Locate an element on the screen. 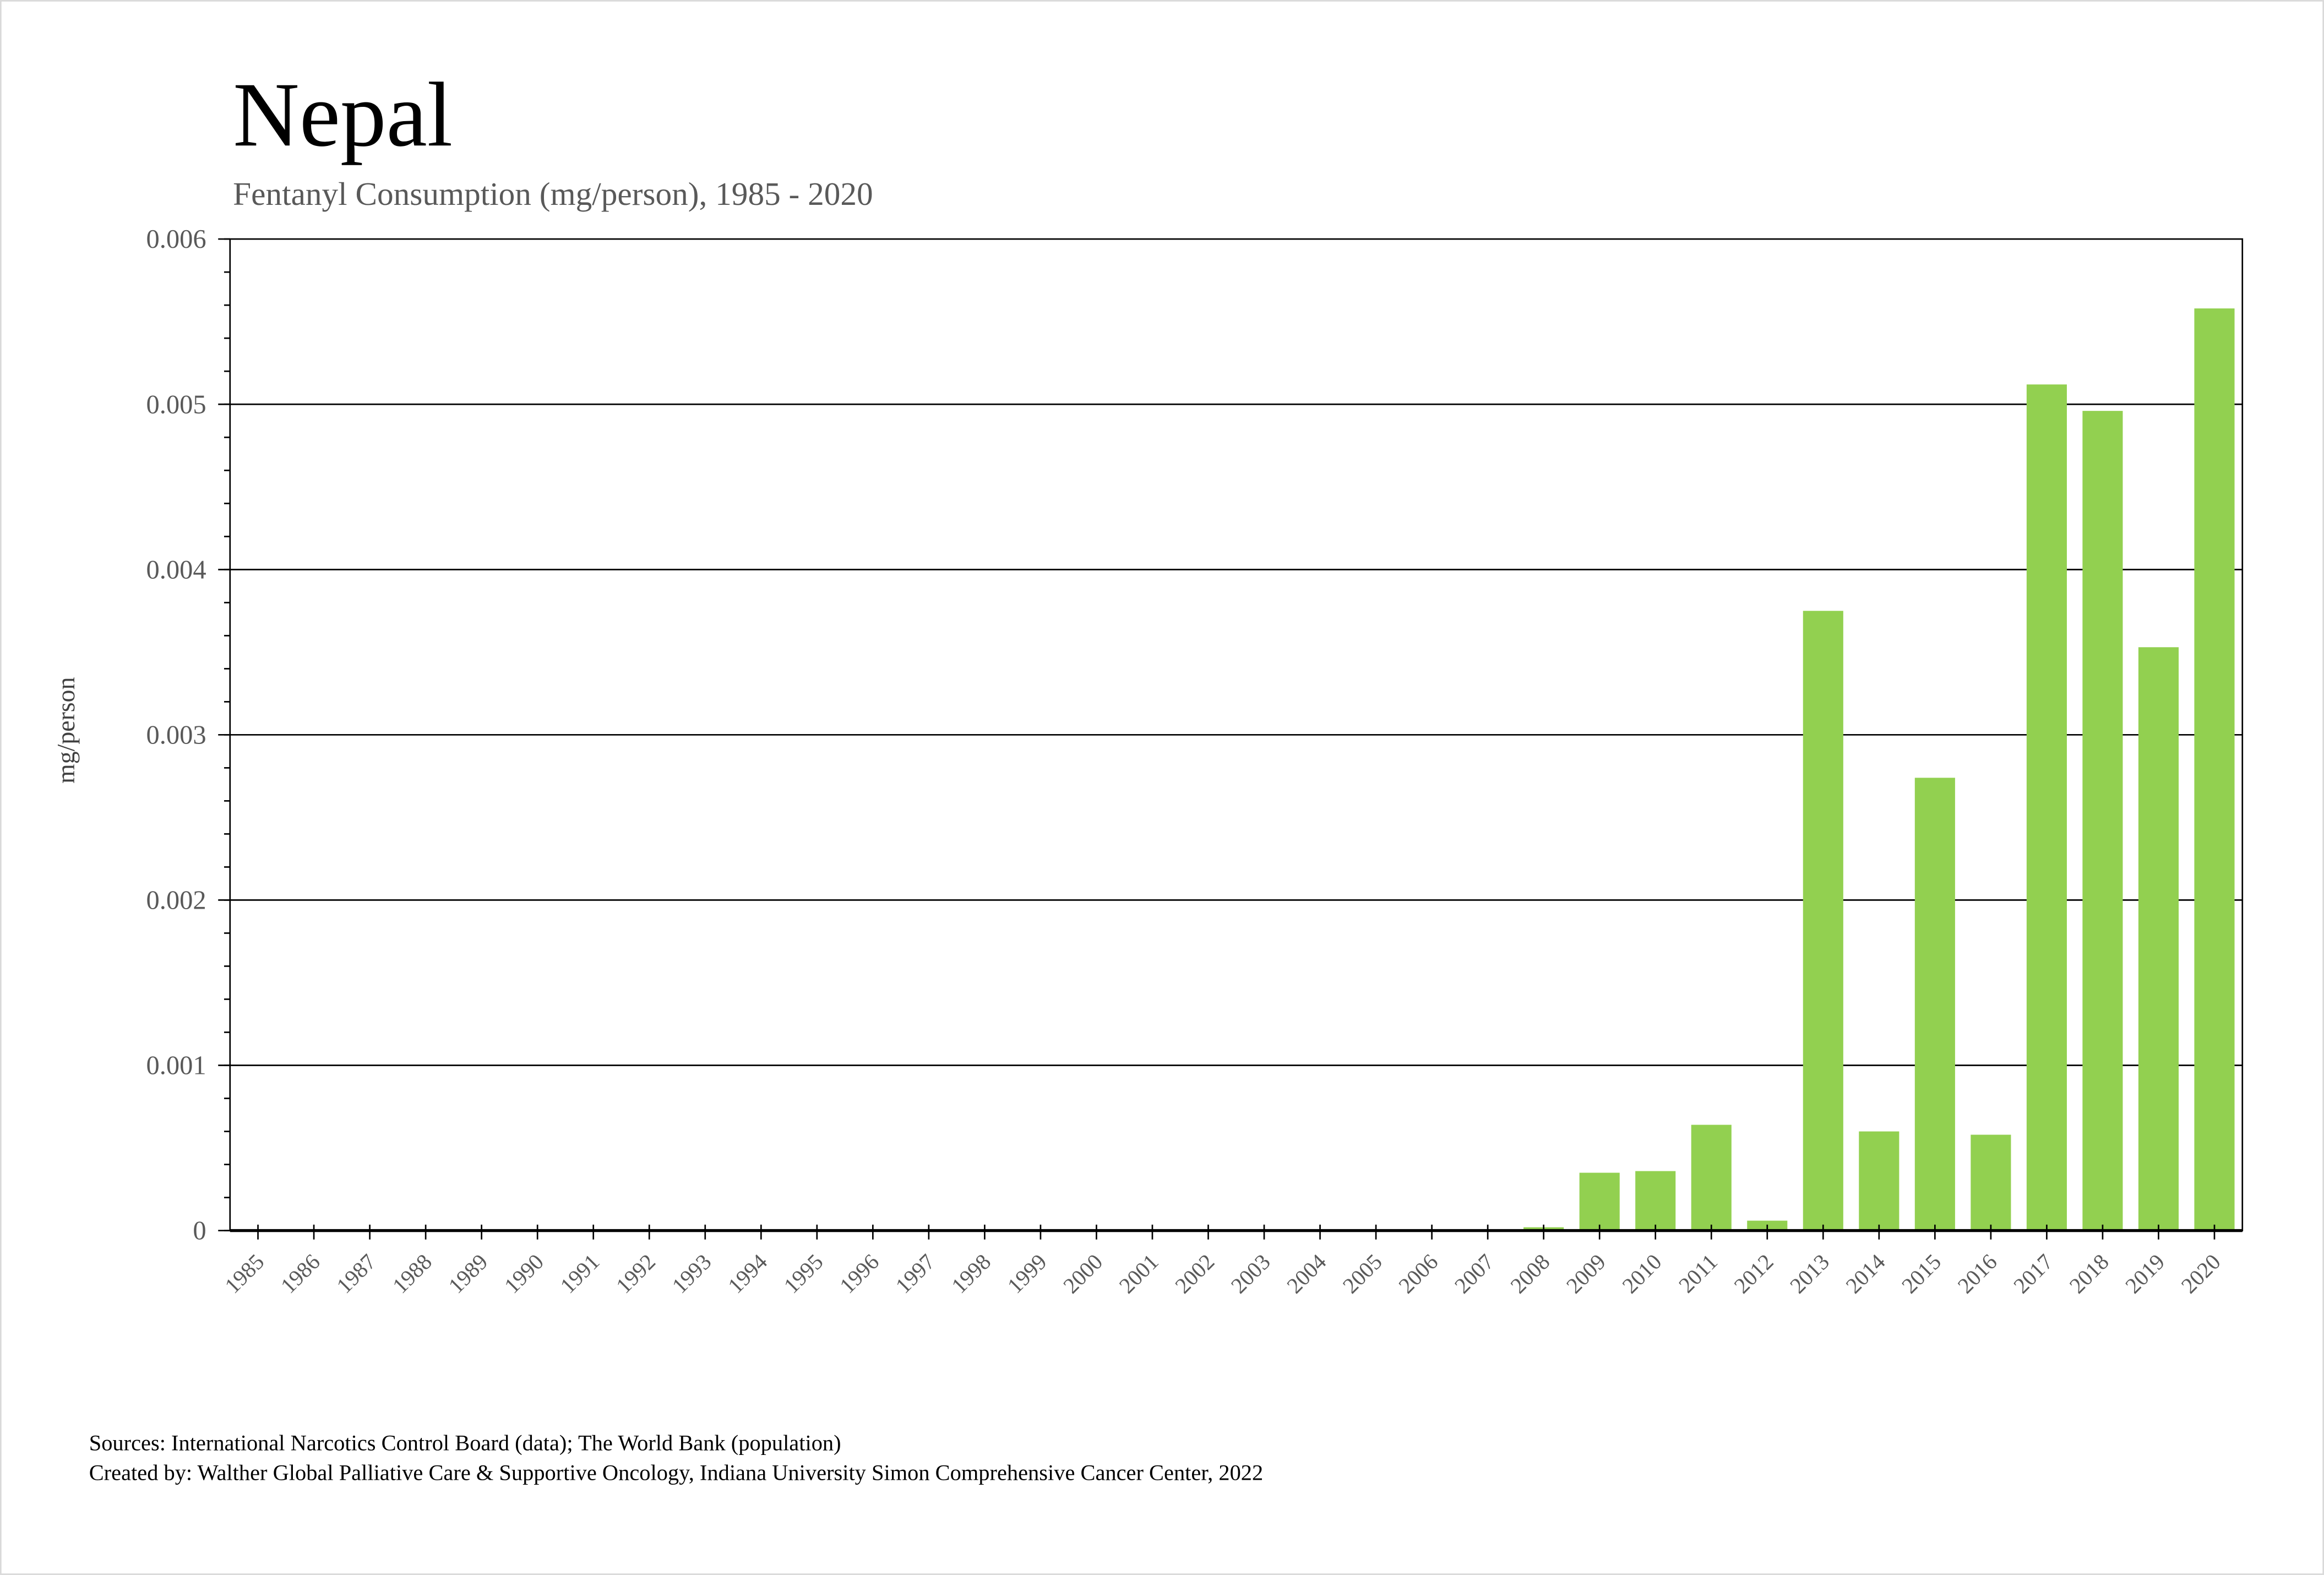  bar-2017 is located at coordinates (2046, 807).